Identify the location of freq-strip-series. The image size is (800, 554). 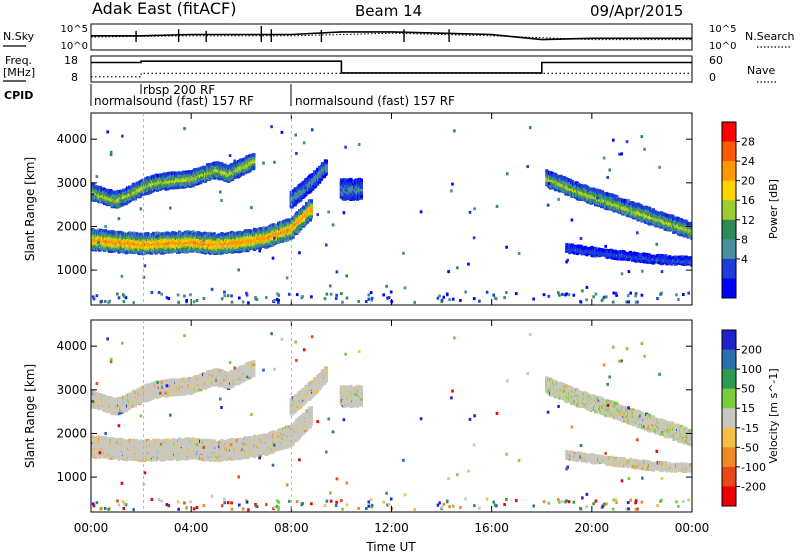
(391, 69).